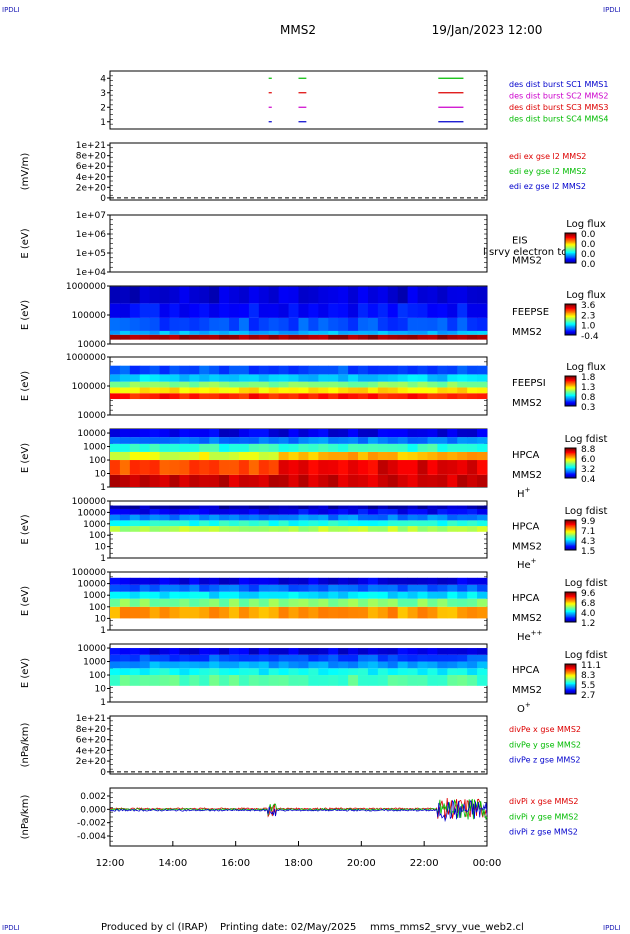  What do you see at coordinates (91, 741) in the screenshot?
I see `y-tick-label: 6e+20` at bounding box center [91, 741].